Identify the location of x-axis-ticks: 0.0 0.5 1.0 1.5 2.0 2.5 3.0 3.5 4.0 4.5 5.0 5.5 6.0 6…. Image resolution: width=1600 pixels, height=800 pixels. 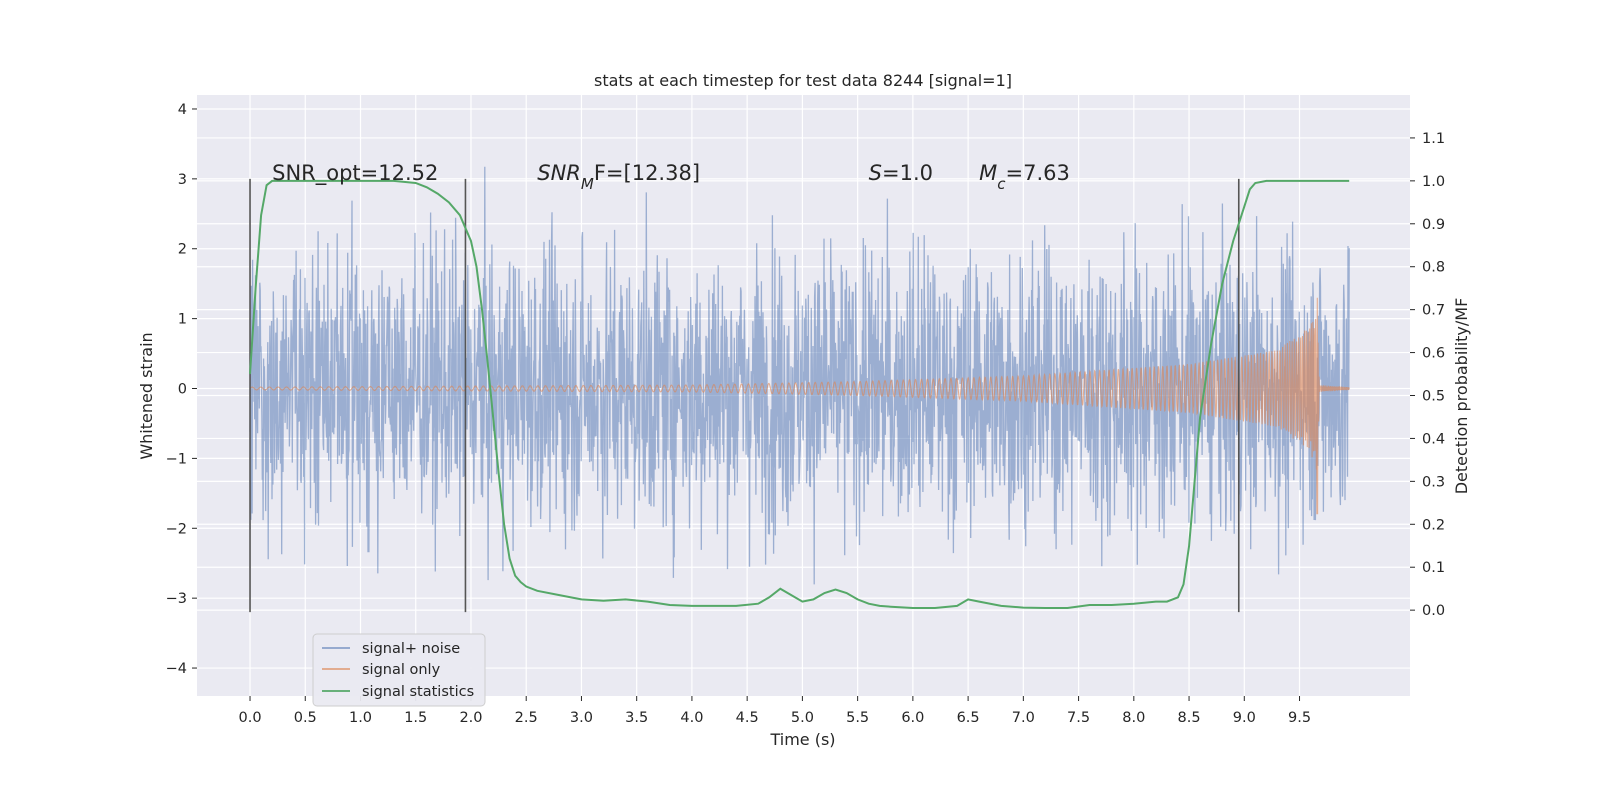
(774, 711).